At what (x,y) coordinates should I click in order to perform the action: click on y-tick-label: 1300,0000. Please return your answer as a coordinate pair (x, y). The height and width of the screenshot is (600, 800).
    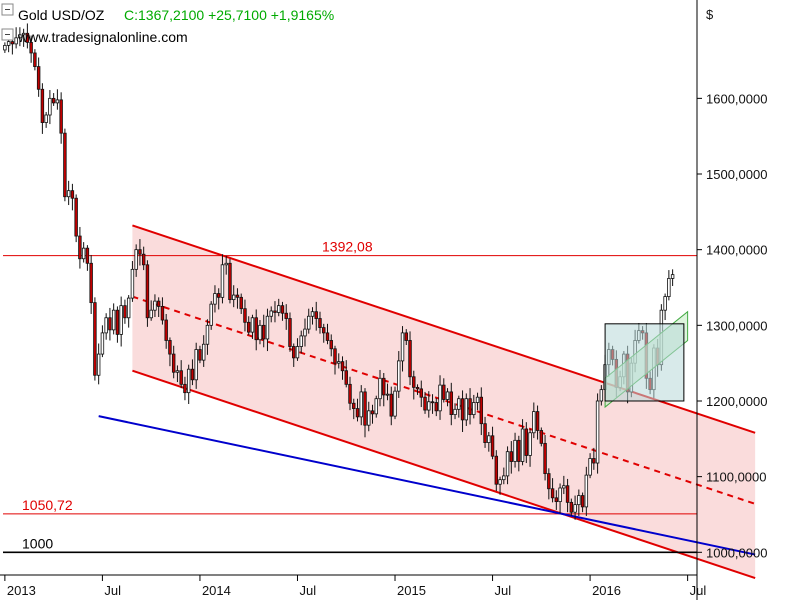
    Looking at the image, I should click on (736, 325).